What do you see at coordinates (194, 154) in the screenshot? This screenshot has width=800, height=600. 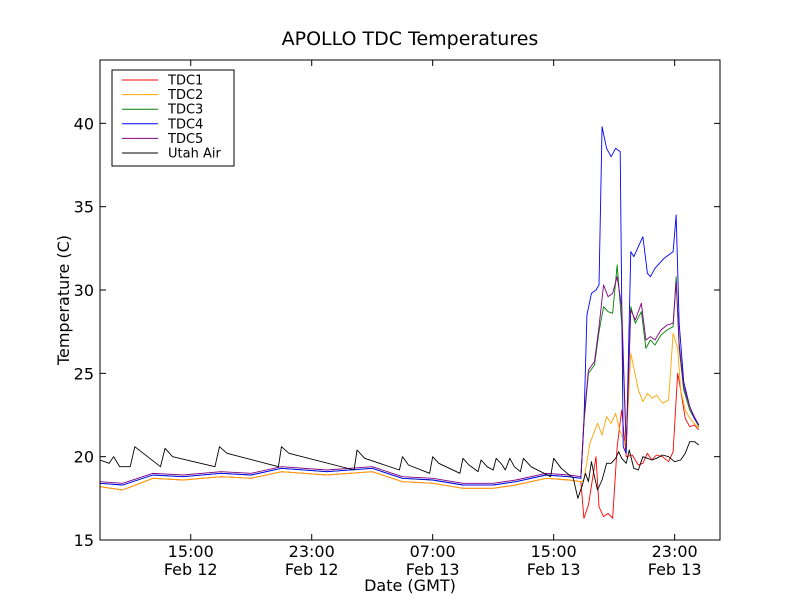 I see `legend-label-utah-air: Utah Air` at bounding box center [194, 154].